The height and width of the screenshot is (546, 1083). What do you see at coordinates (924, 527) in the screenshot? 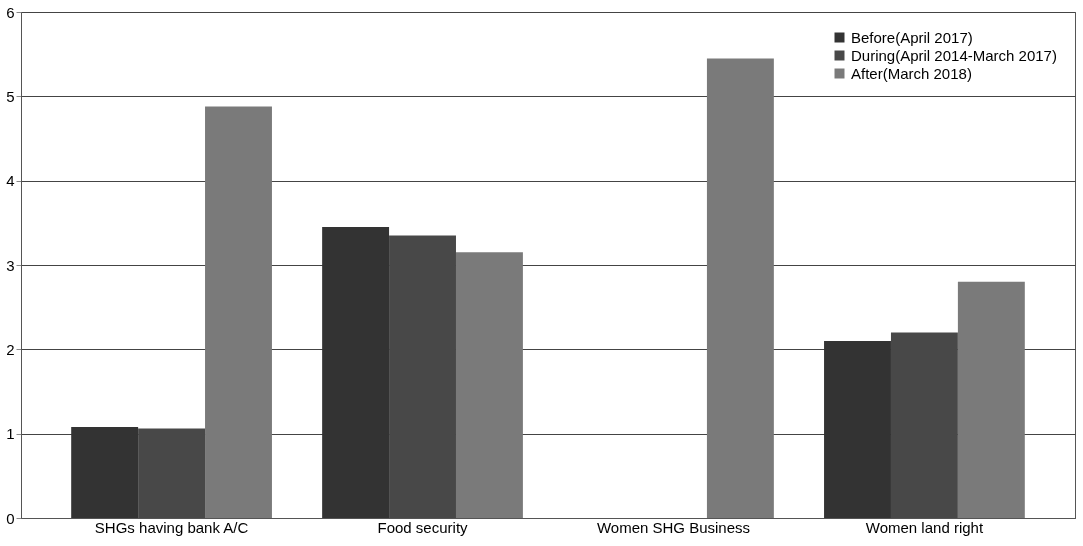
I see `x-tick-label: Women land right` at bounding box center [924, 527].